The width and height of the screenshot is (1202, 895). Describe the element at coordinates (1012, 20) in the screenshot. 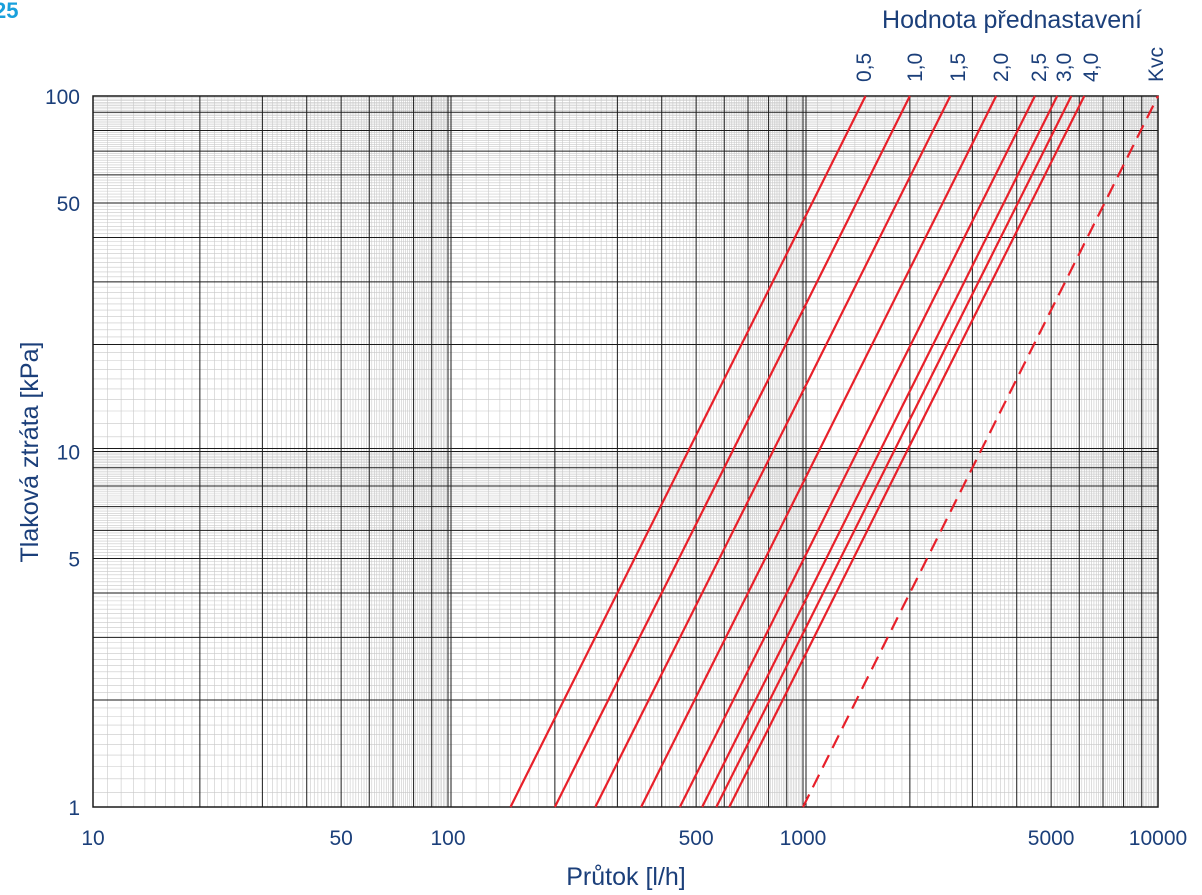

I see `top-axis-title: Hodnota přednastavení` at that location.